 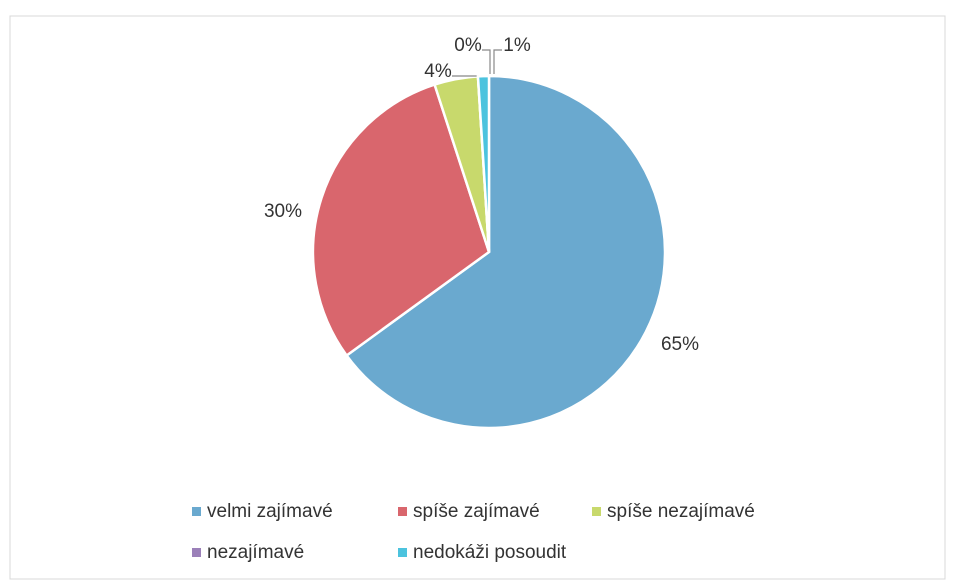 I want to click on data-label: 4%, so click(x=438, y=71).